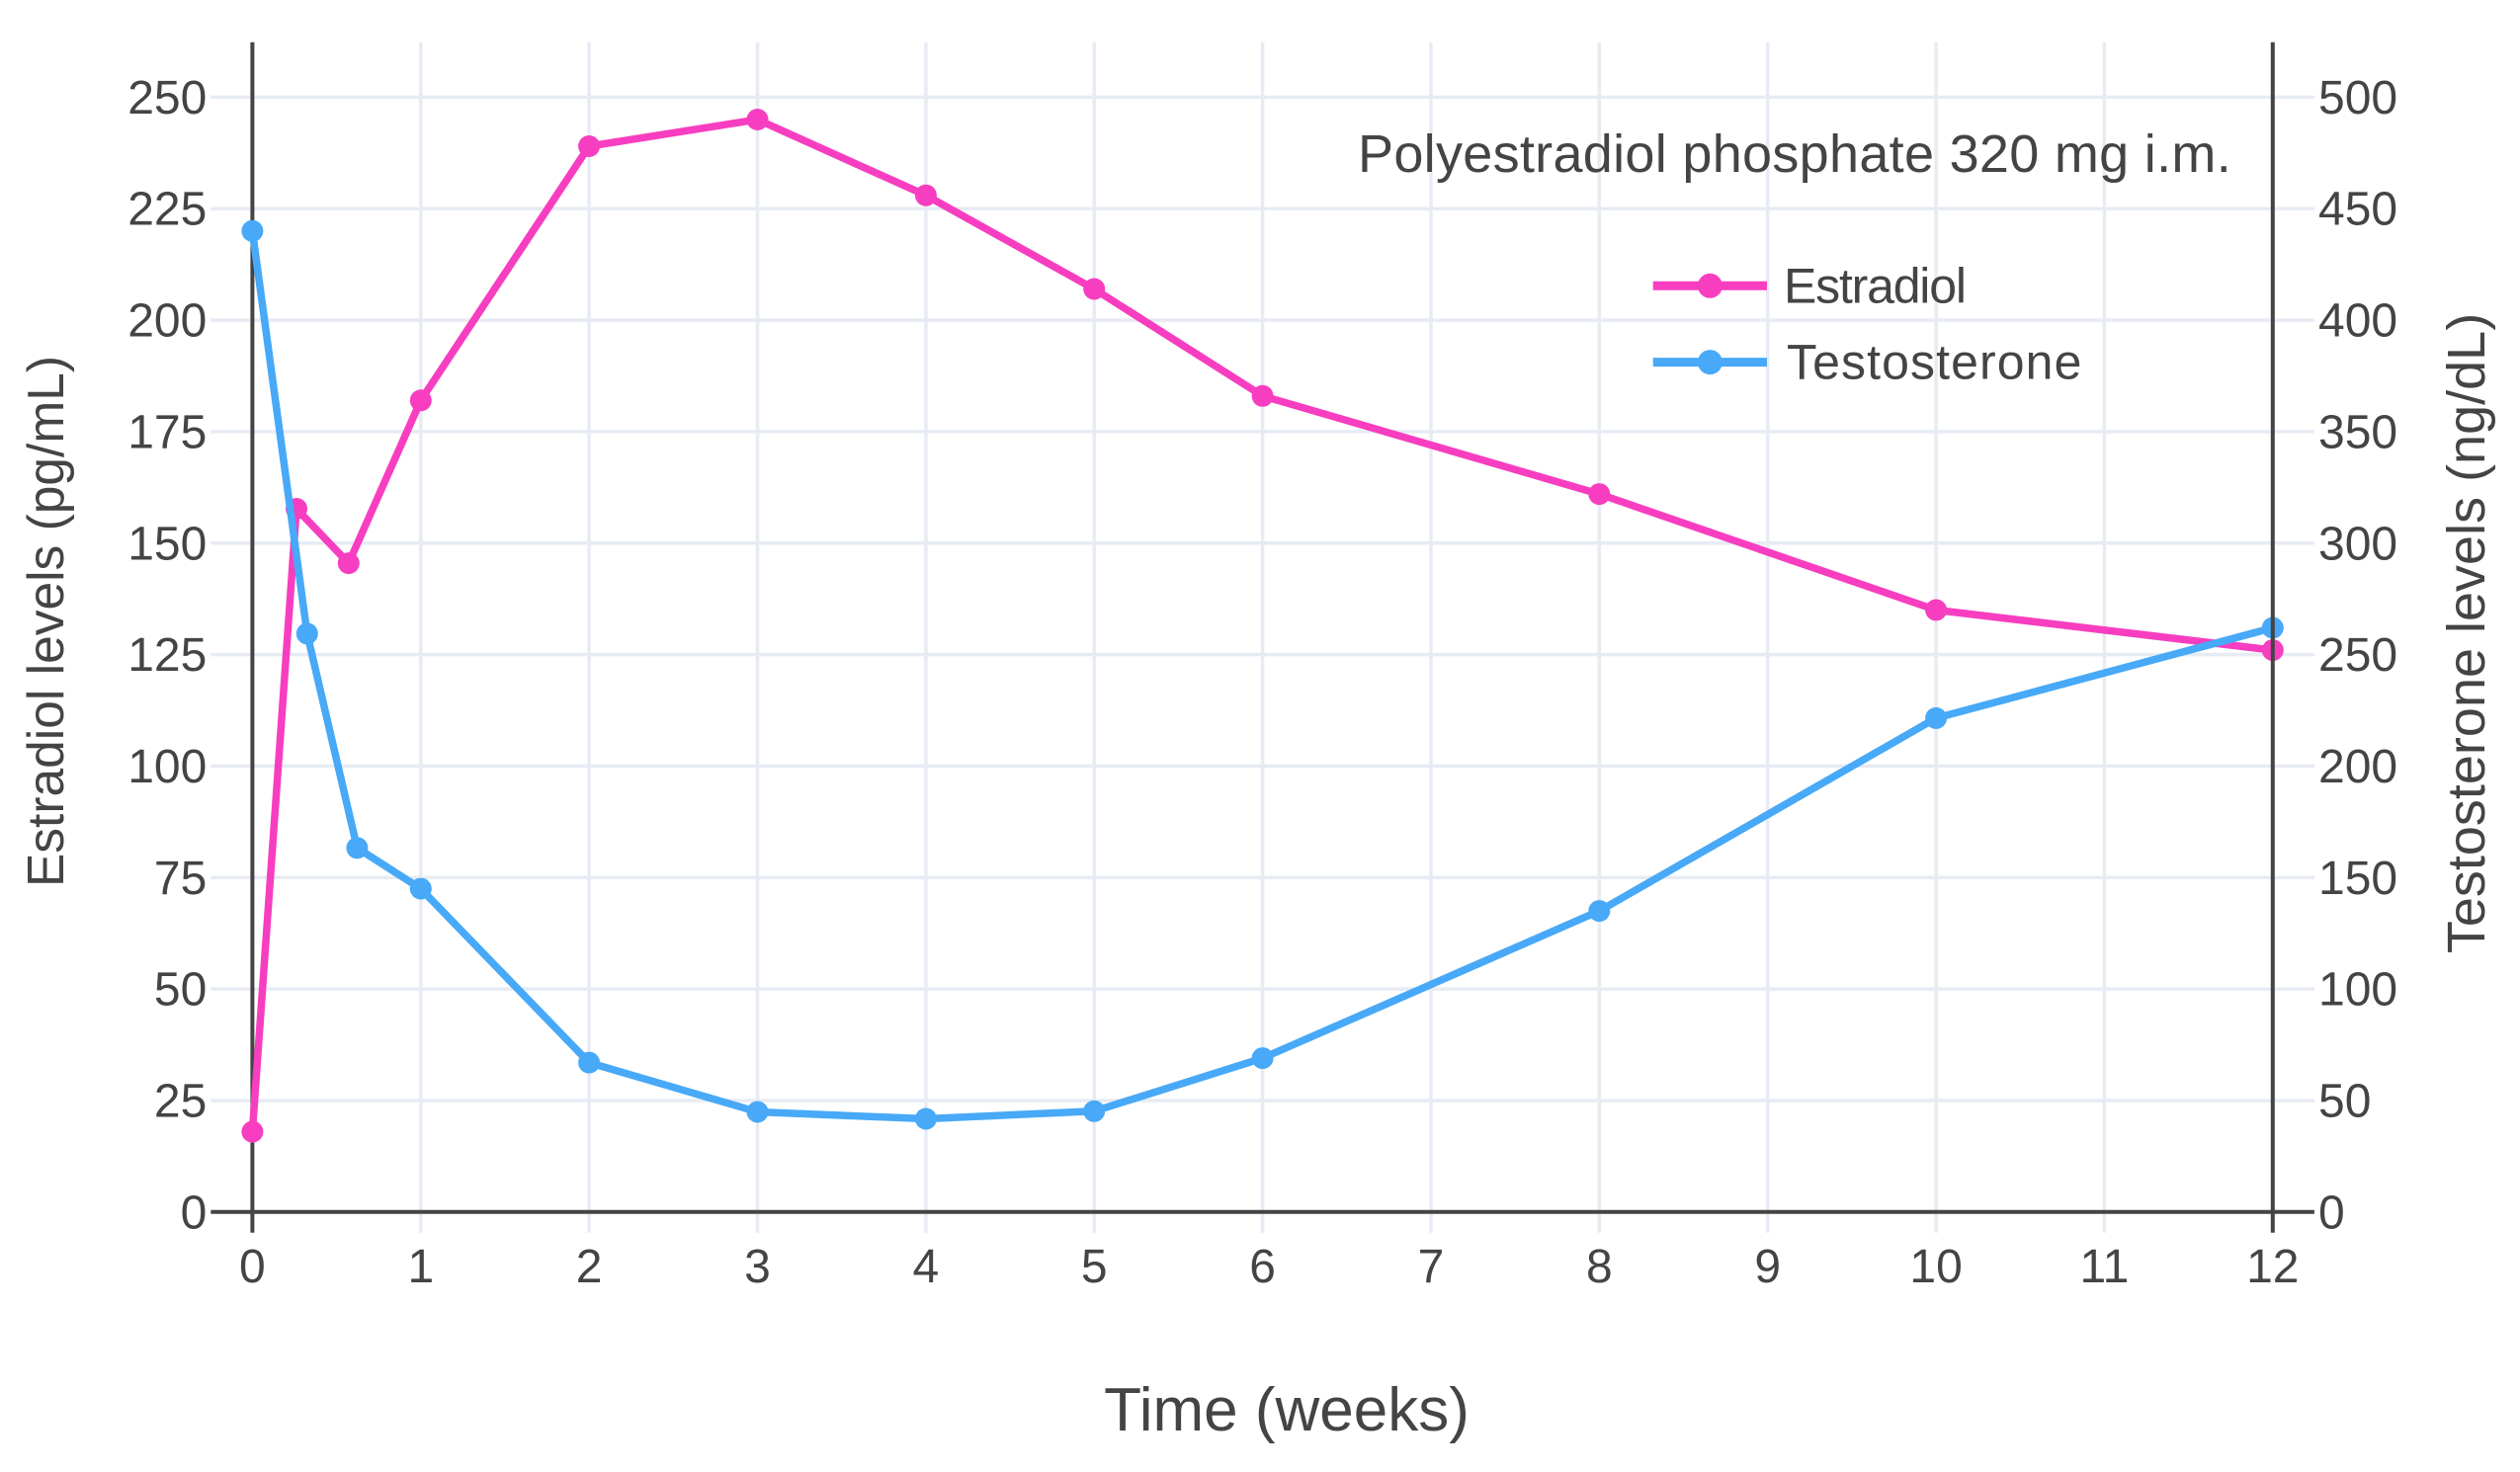  Describe the element at coordinates (180, 879) in the screenshot. I see `svg-text: 75` at that location.